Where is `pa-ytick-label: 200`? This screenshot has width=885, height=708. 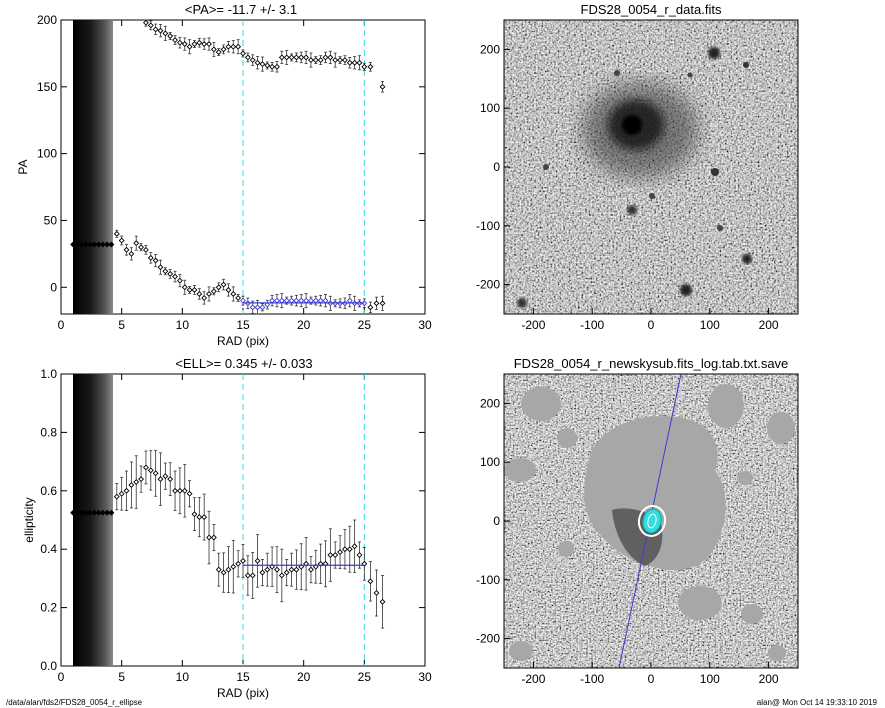
pa-ytick-label: 200 is located at coordinates (47, 20).